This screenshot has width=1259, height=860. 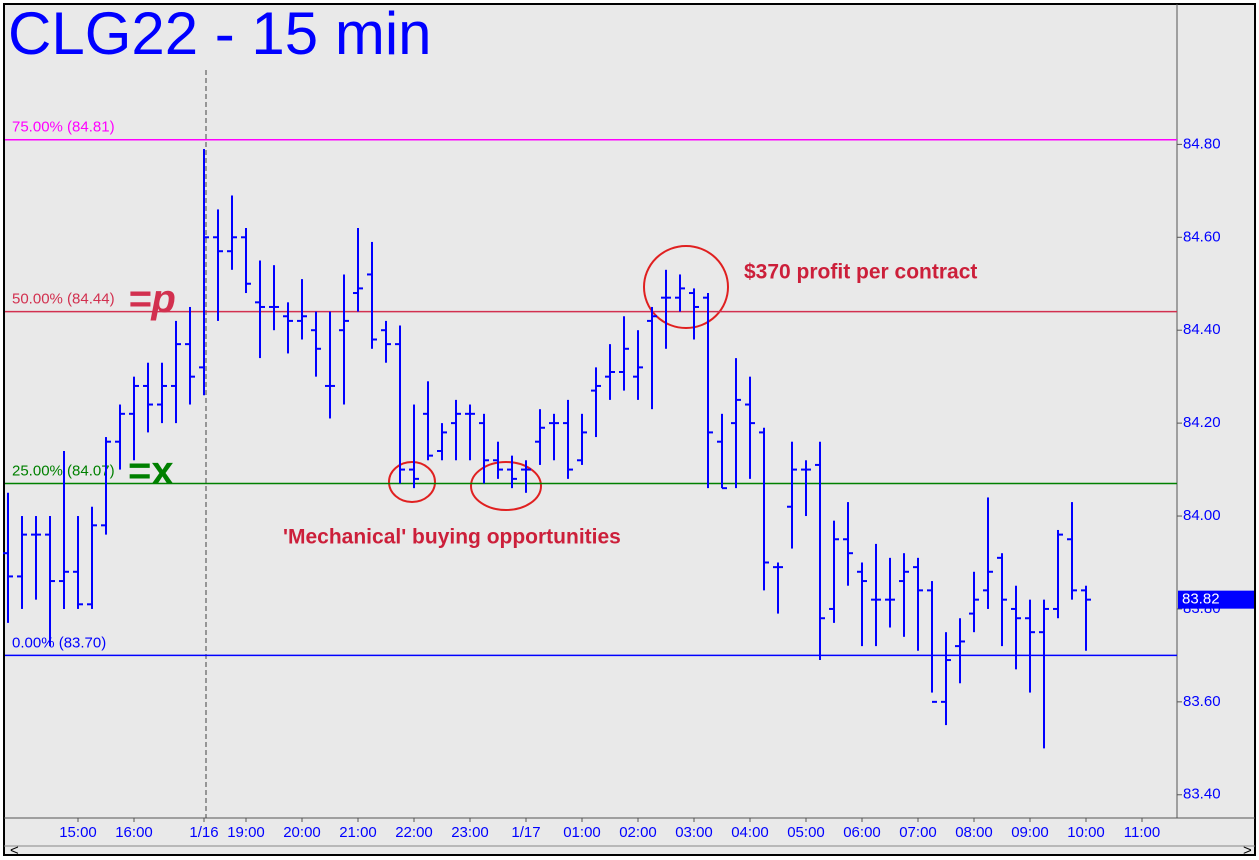 What do you see at coordinates (59, 642) in the screenshot?
I see `level-label: 0.00% (83.70)` at bounding box center [59, 642].